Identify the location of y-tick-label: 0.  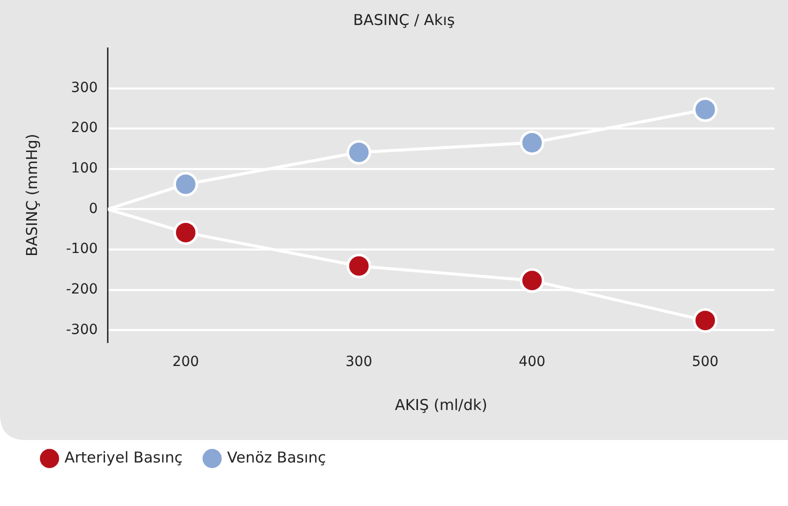
(93, 208).